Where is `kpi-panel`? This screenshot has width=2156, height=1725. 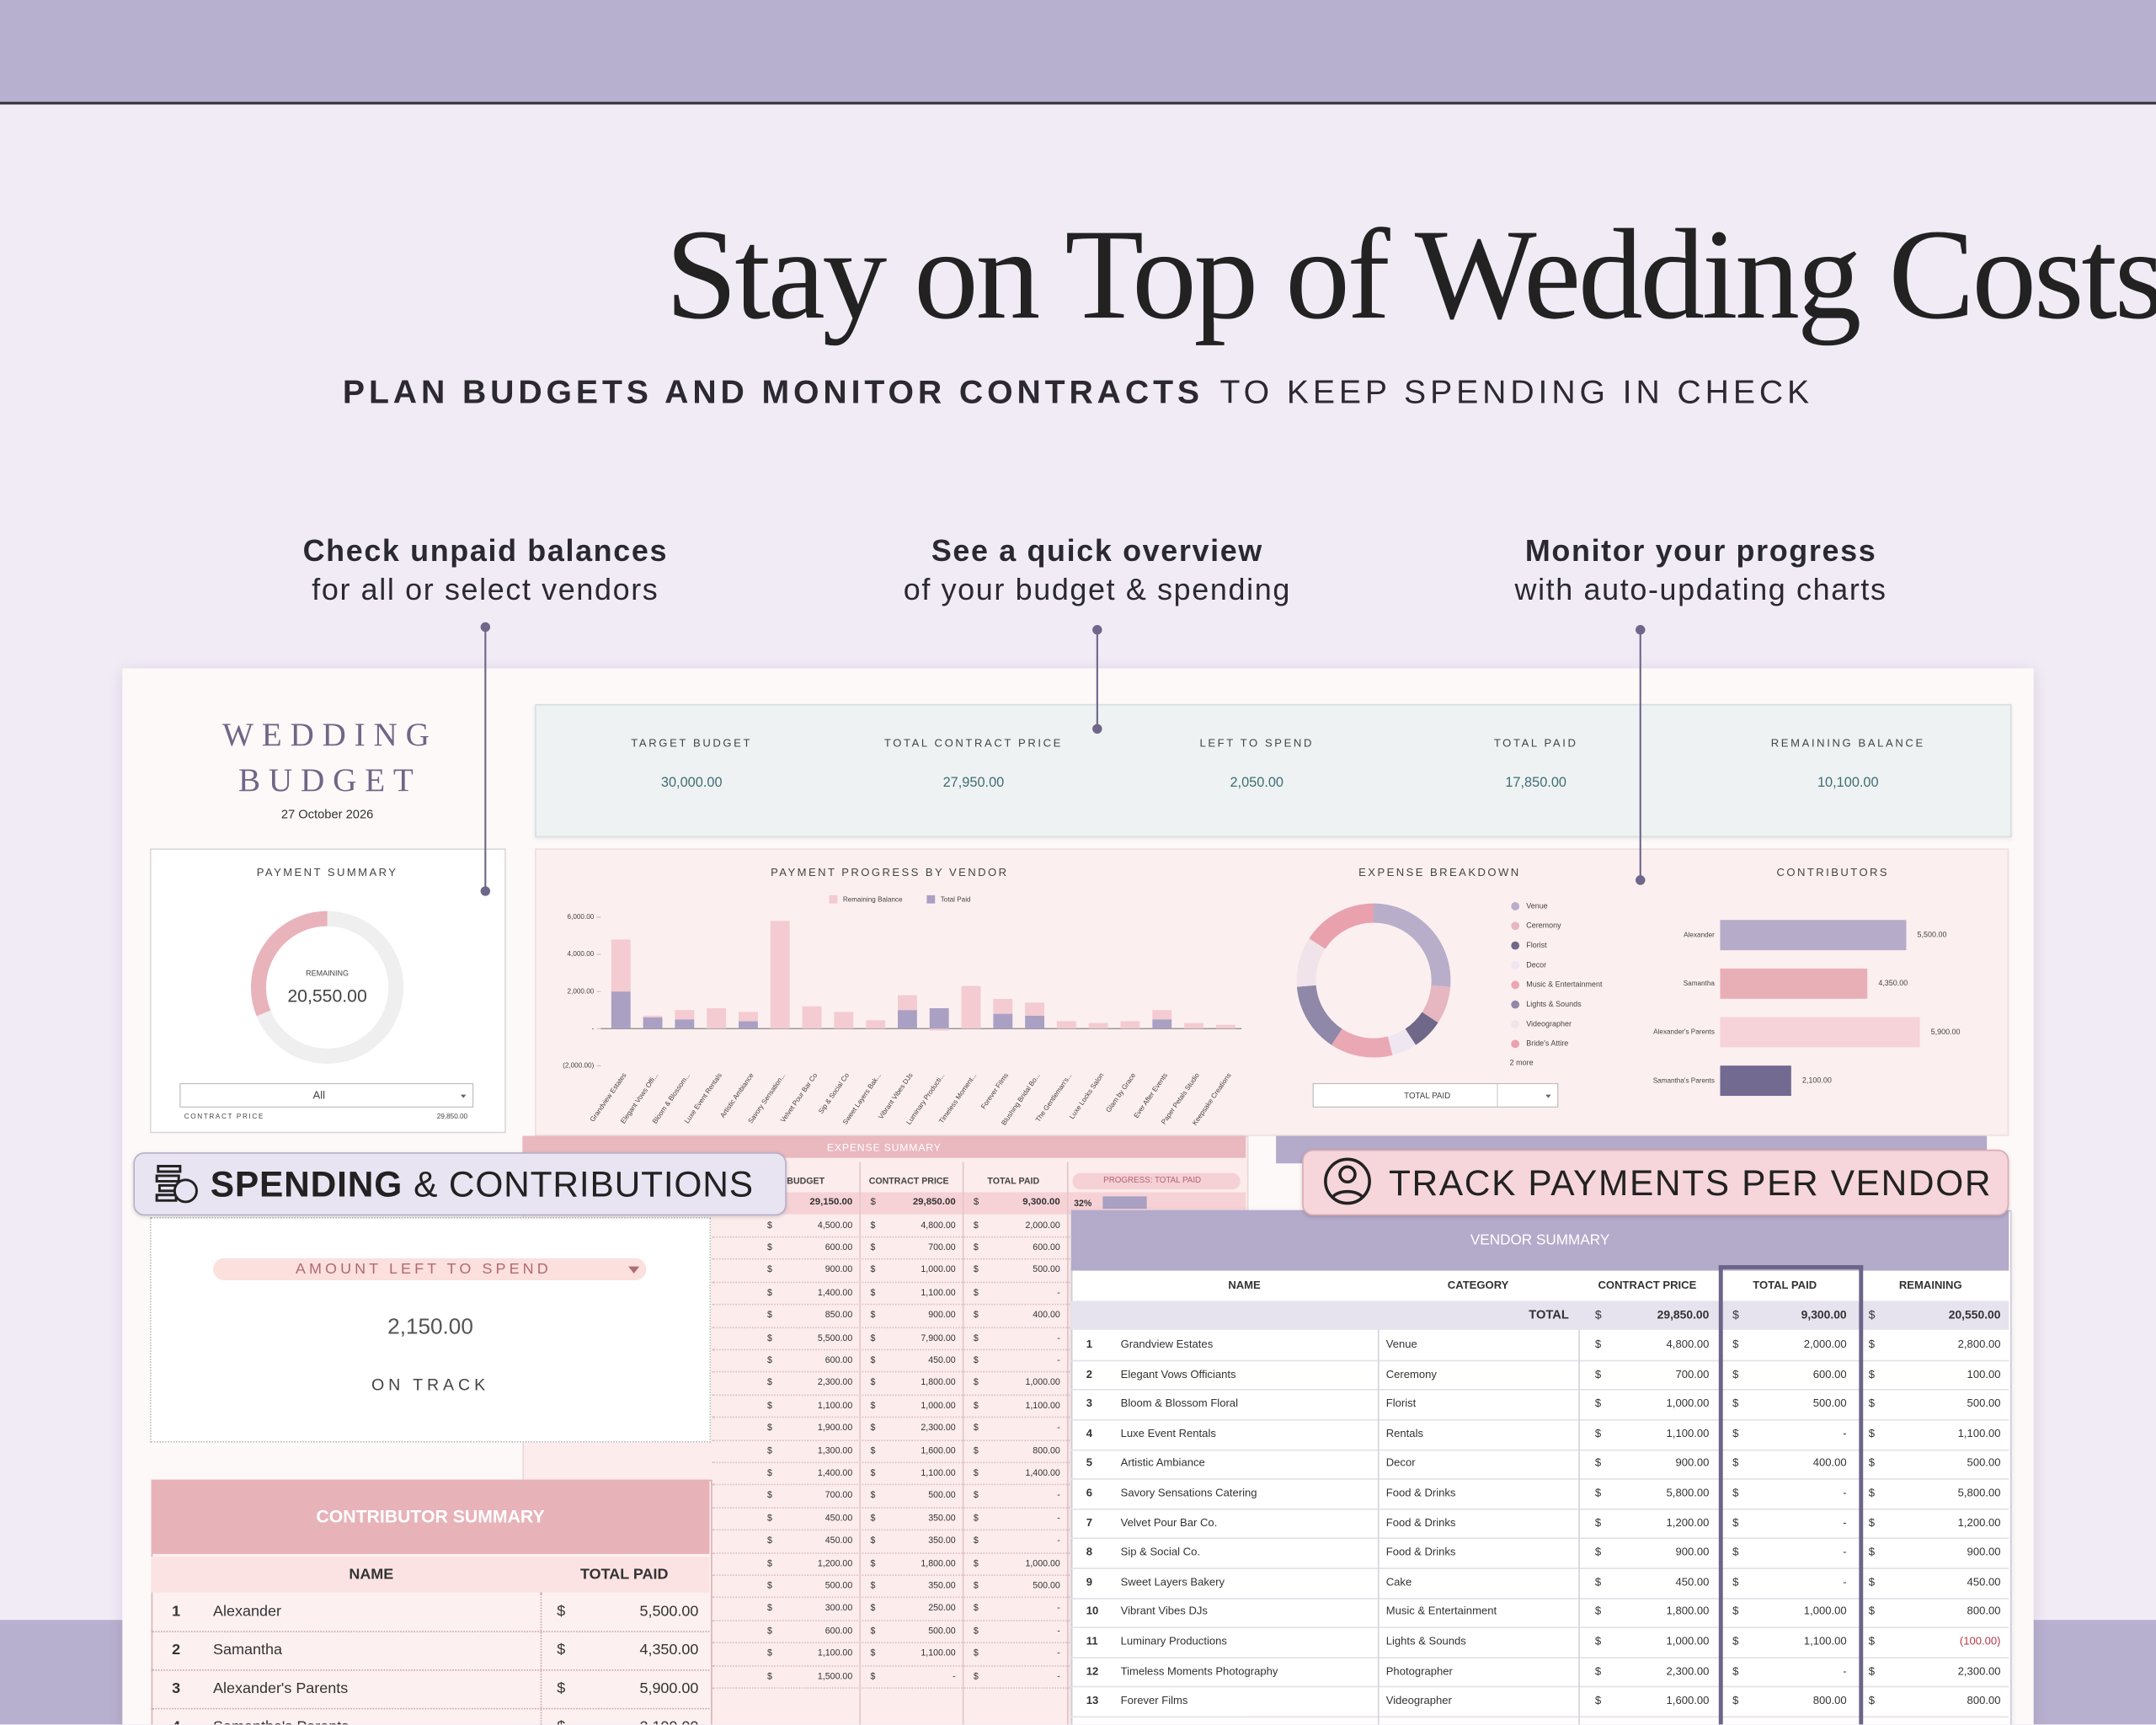
kpi-panel is located at coordinates (1273, 770).